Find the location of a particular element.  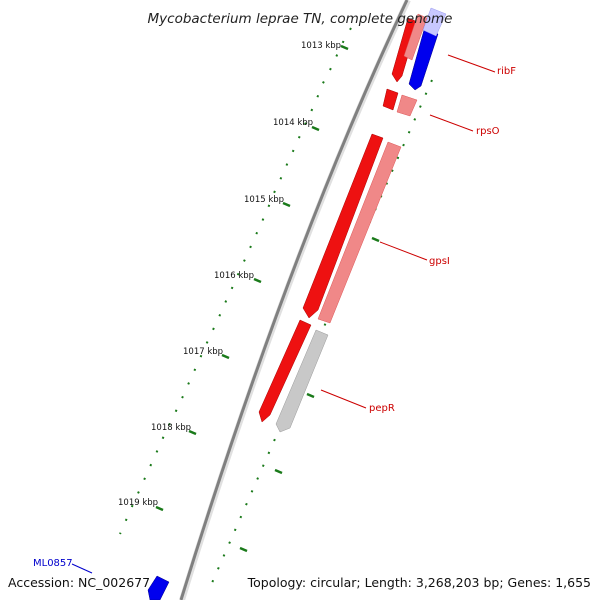

tick-label-1018: 1018 kbp is located at coordinates (171, 428).